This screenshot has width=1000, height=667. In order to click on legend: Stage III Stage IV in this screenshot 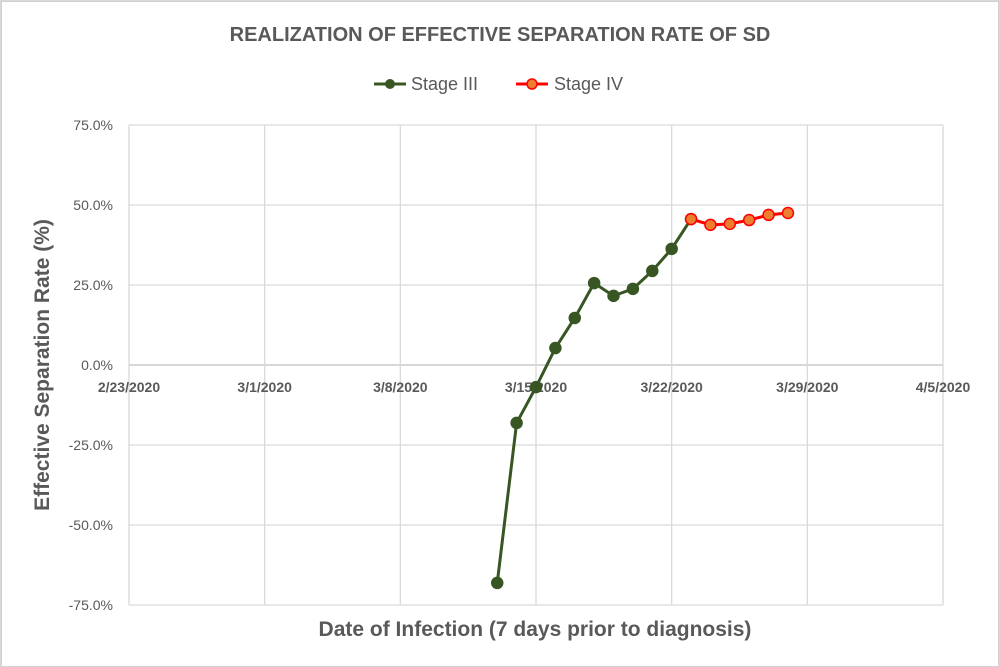, I will do `click(498, 84)`.